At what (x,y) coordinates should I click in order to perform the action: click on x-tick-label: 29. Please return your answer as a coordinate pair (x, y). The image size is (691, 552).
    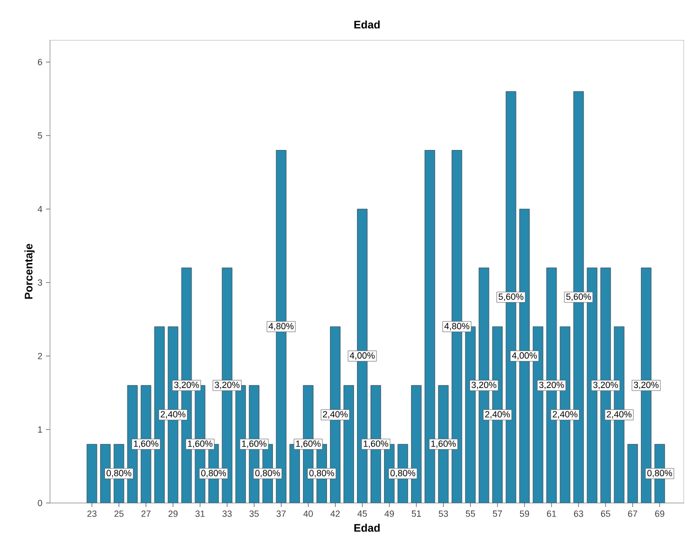
    Looking at the image, I should click on (173, 513).